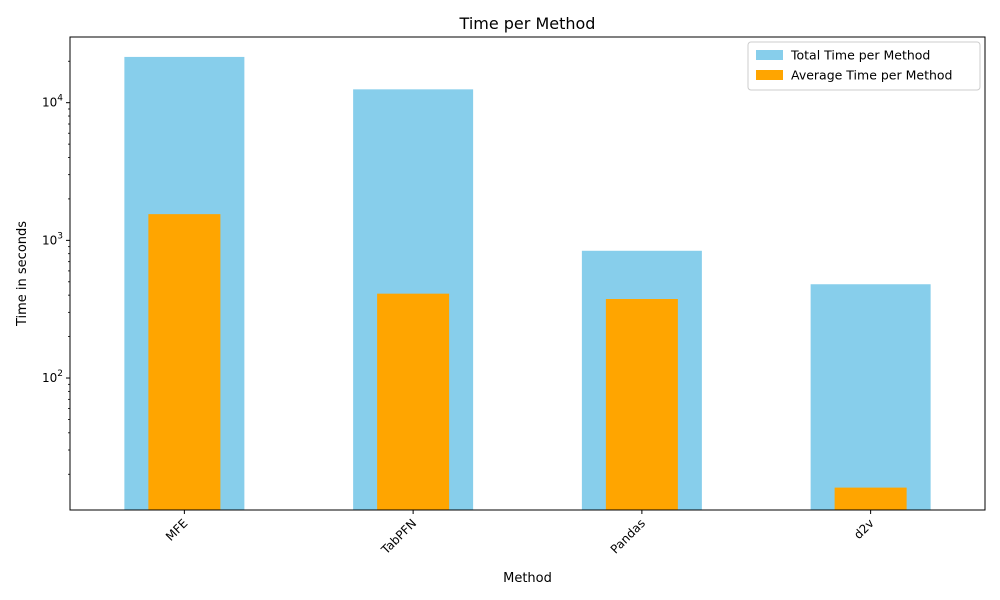  Describe the element at coordinates (52, 239) in the screenshot. I see `y-tick-label: 10³` at that location.